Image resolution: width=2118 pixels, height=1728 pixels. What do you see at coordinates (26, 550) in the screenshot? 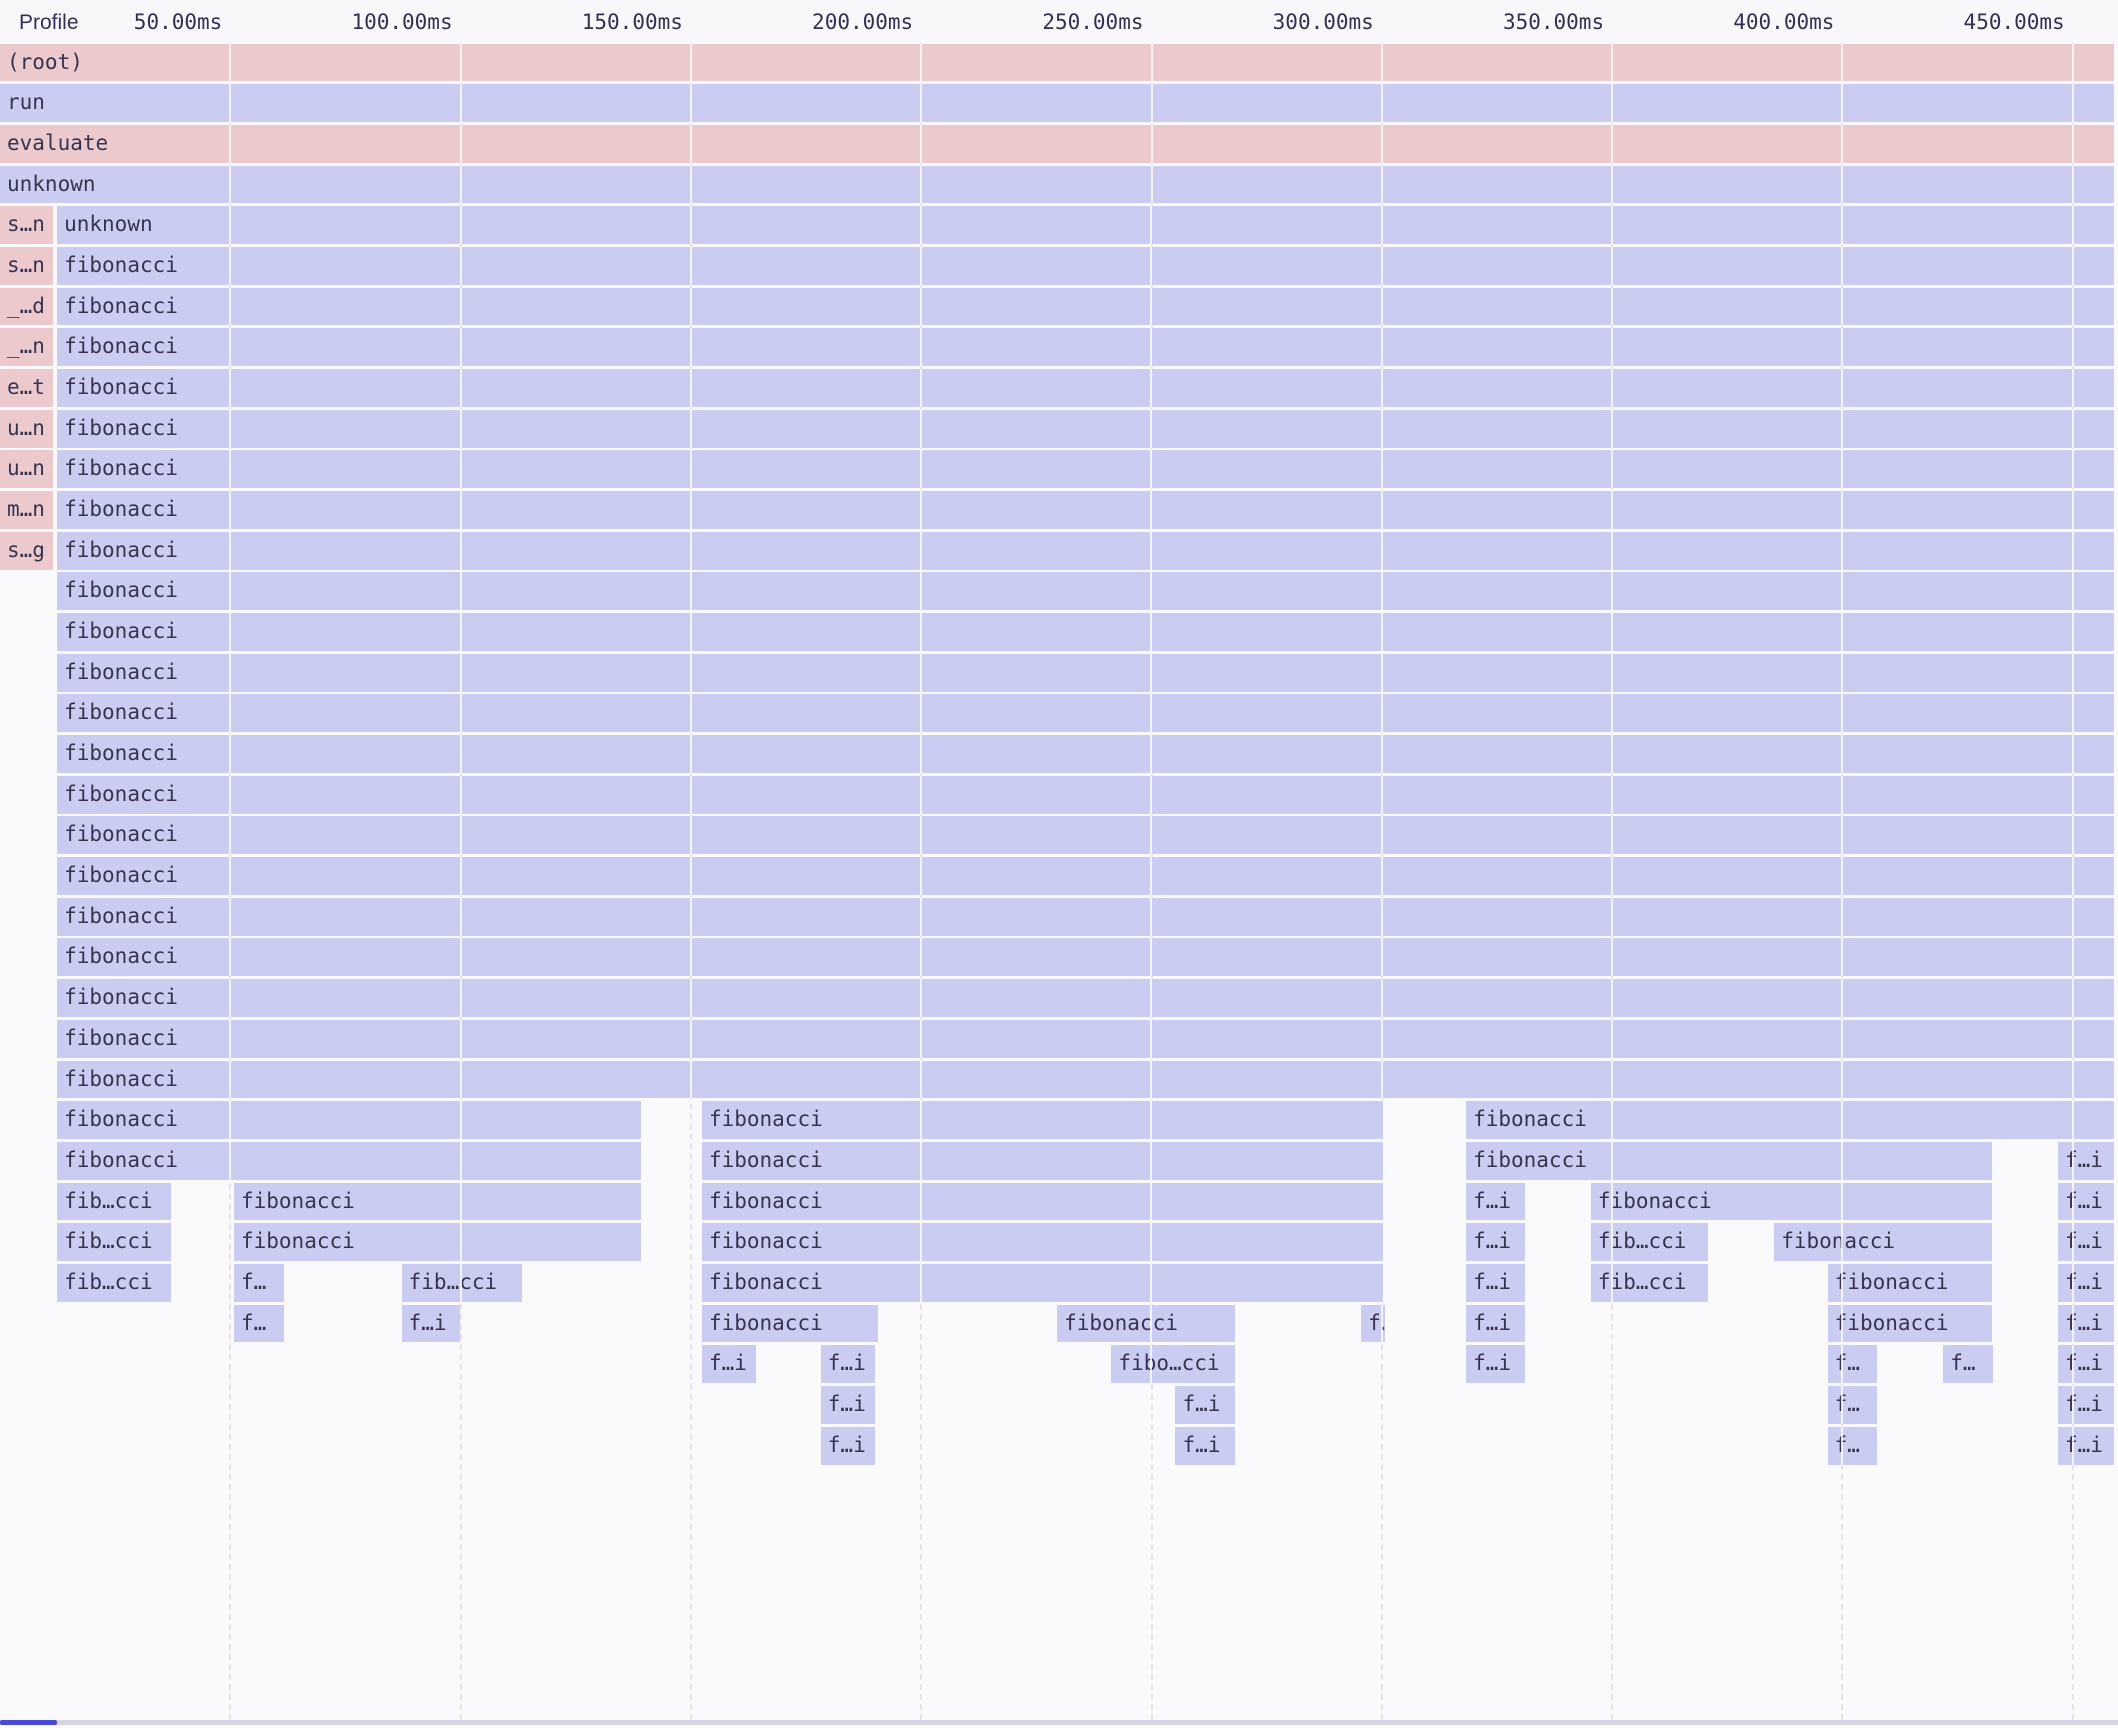
I see `flame-frame: s…g` at bounding box center [26, 550].